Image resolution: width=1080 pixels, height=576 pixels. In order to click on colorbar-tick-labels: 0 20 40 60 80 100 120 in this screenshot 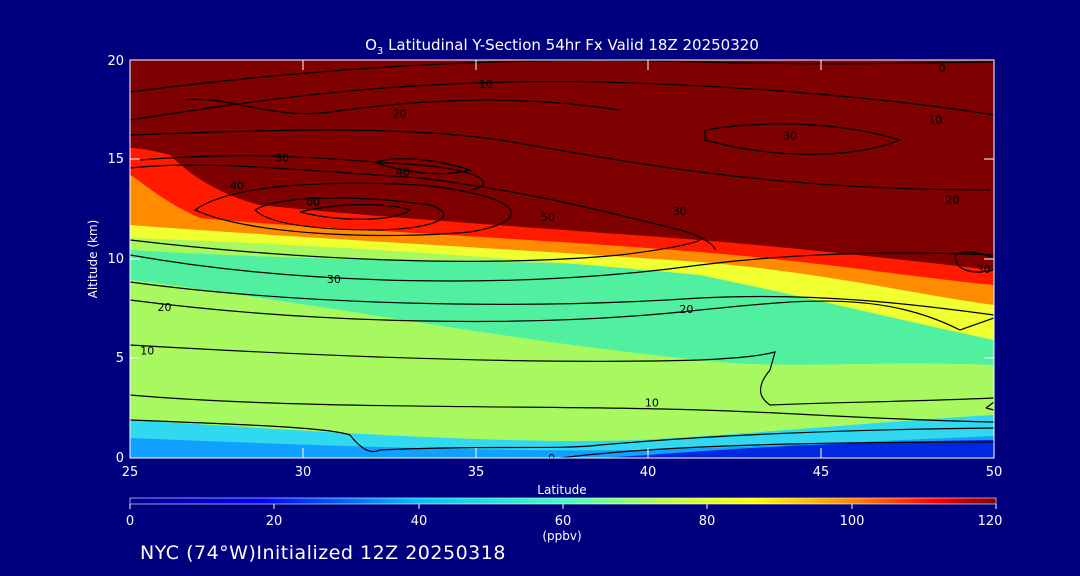, I will do `click(564, 521)`.